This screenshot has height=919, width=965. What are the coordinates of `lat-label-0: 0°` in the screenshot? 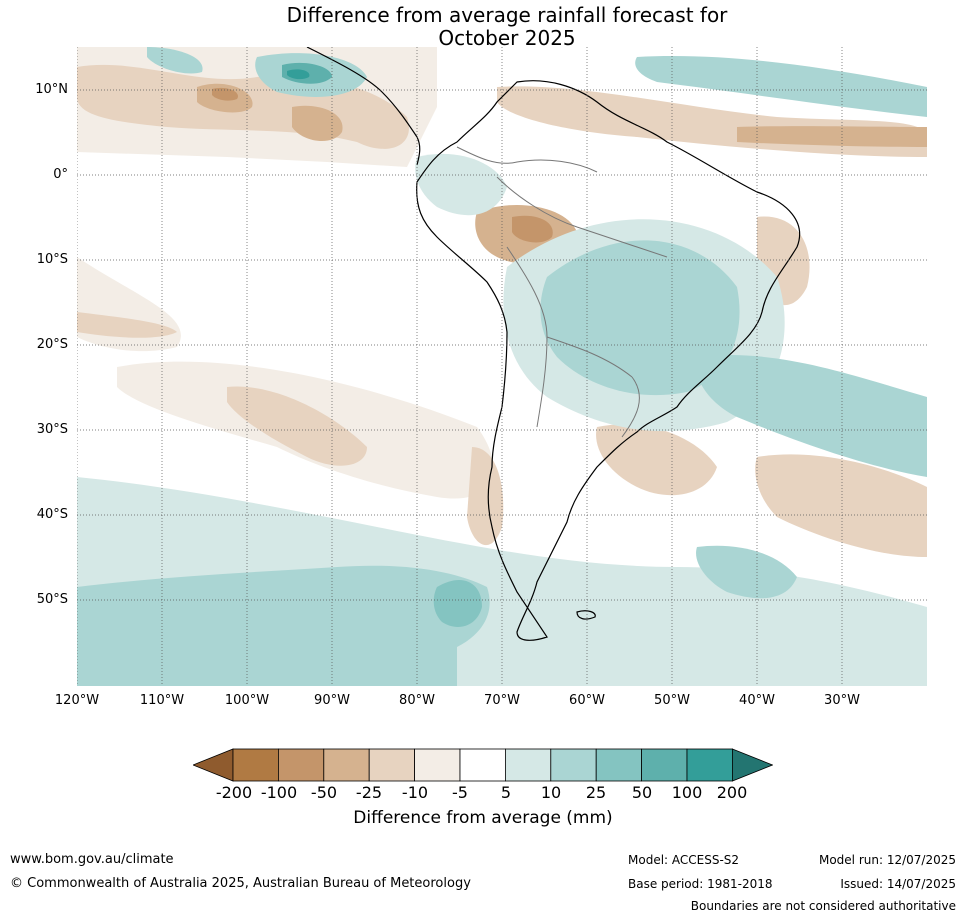 It's located at (60, 174).